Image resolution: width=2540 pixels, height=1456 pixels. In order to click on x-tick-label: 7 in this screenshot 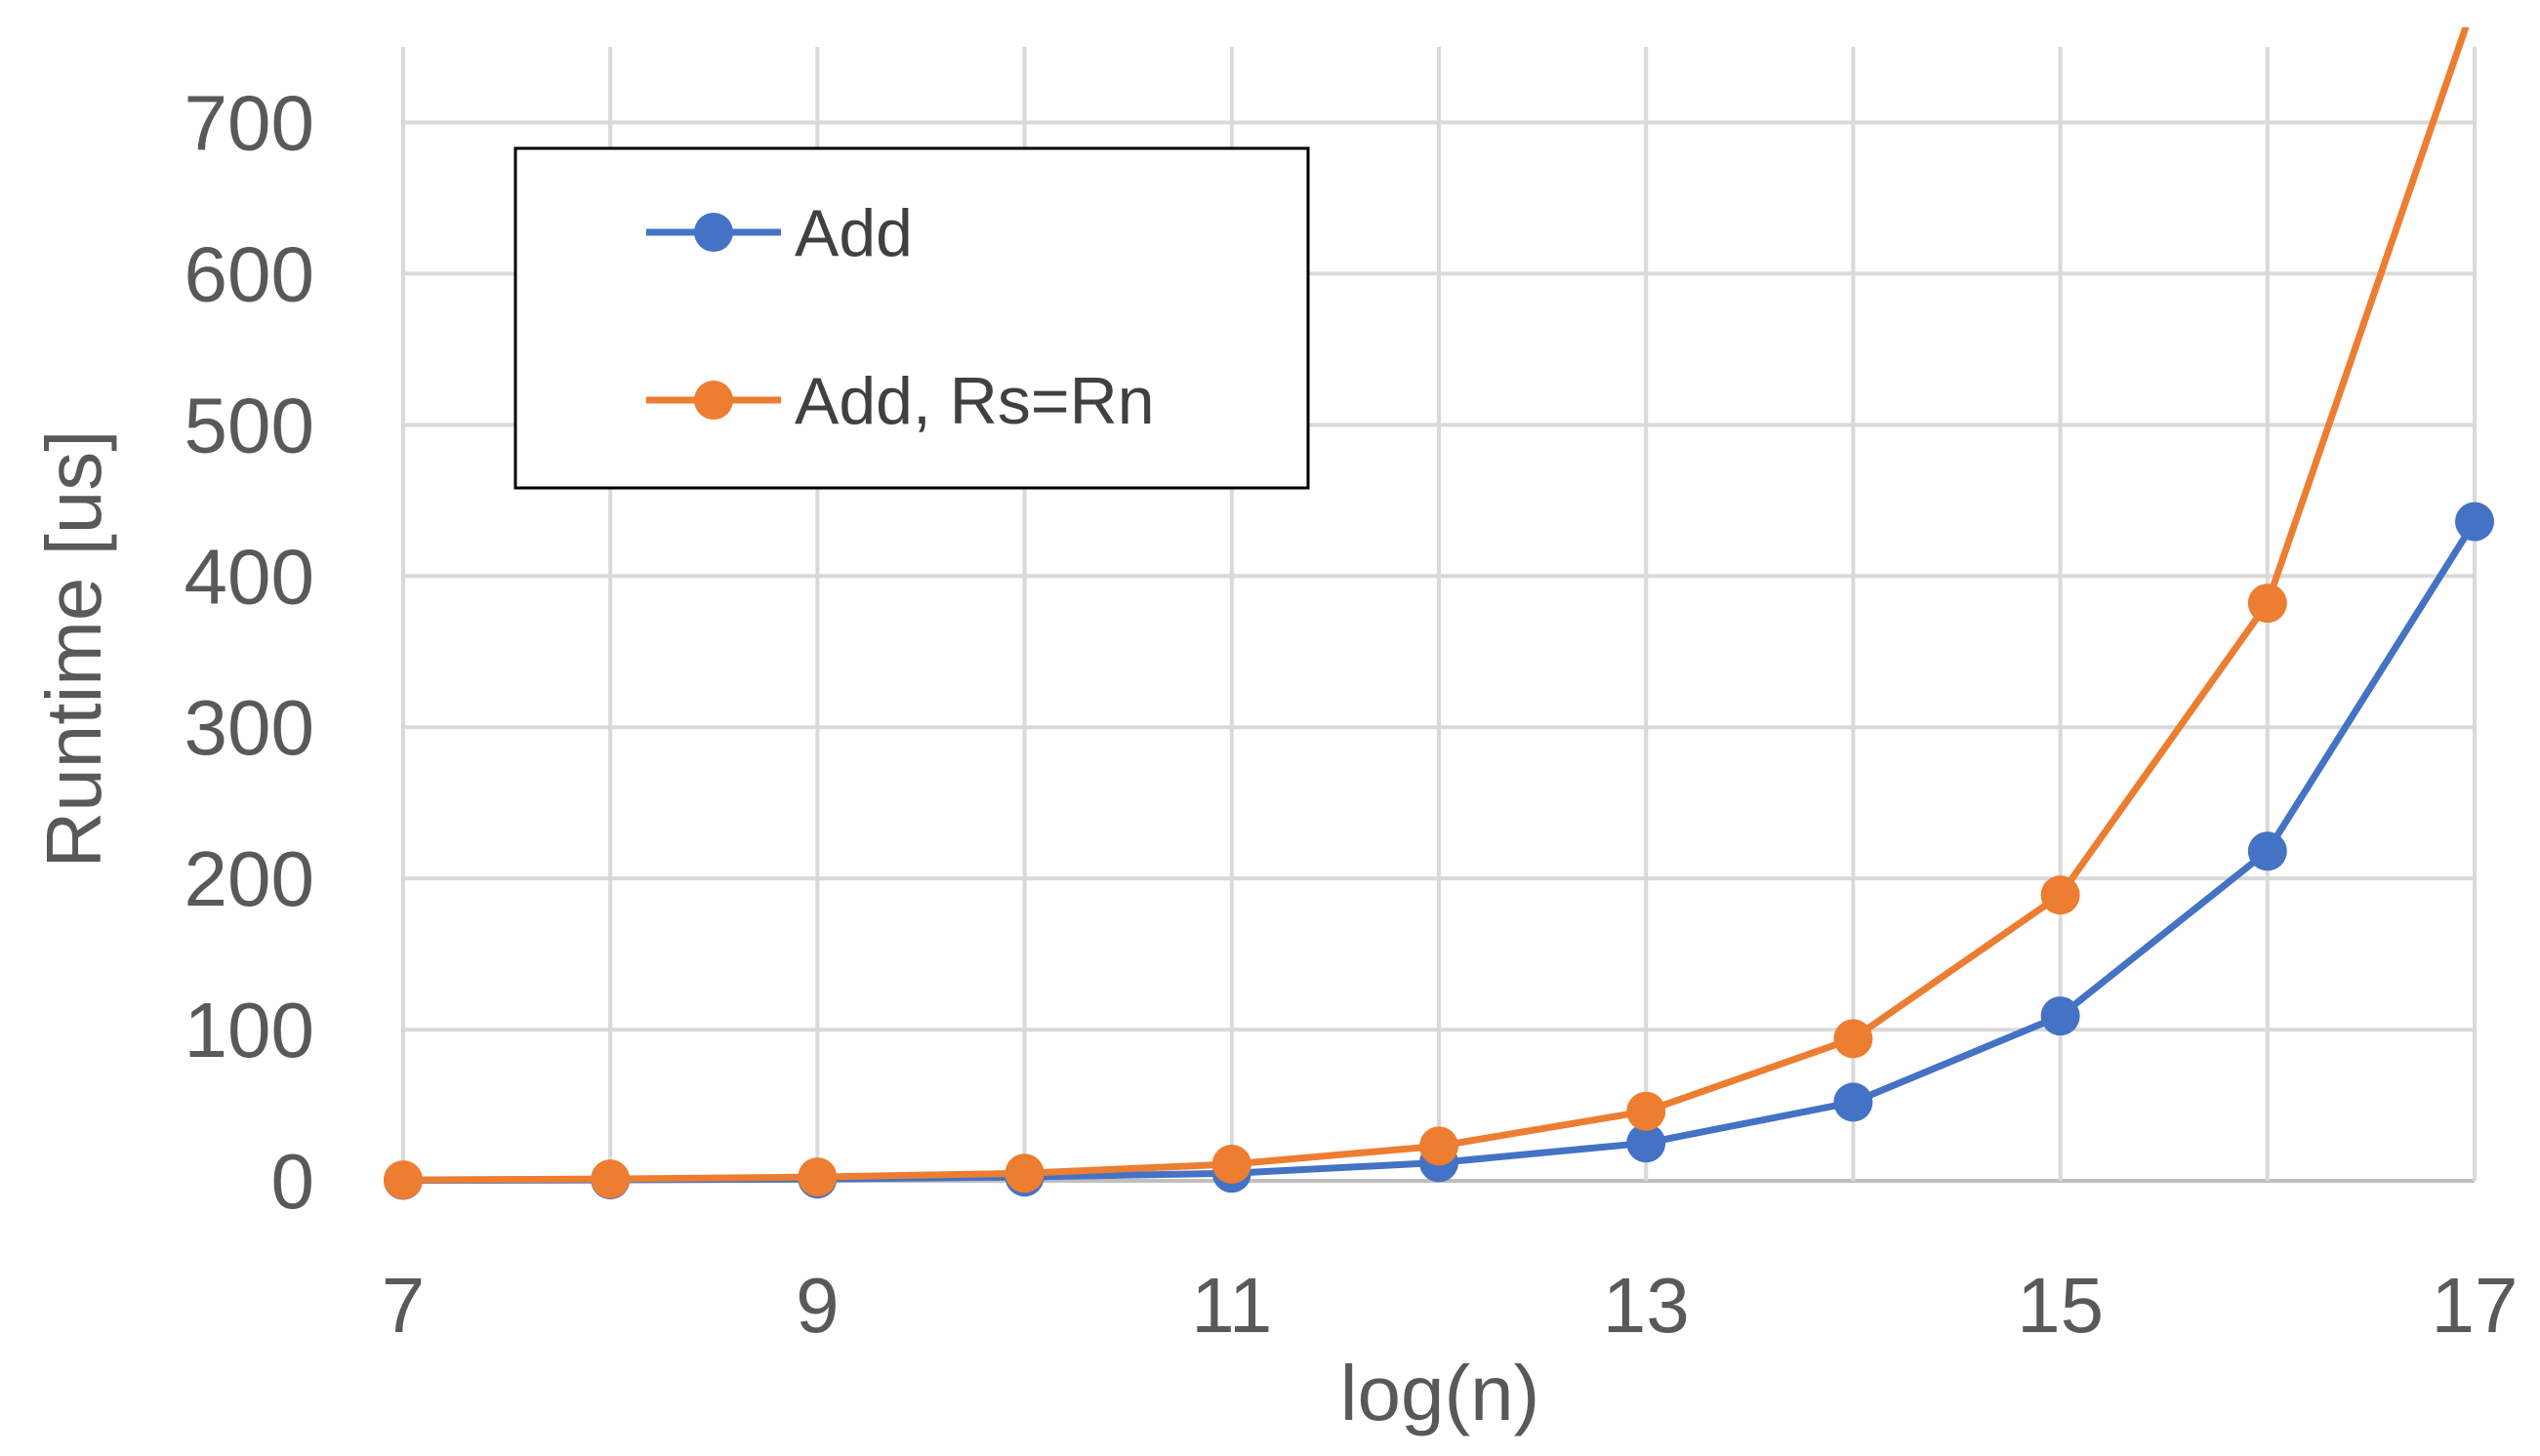, I will do `click(404, 1305)`.